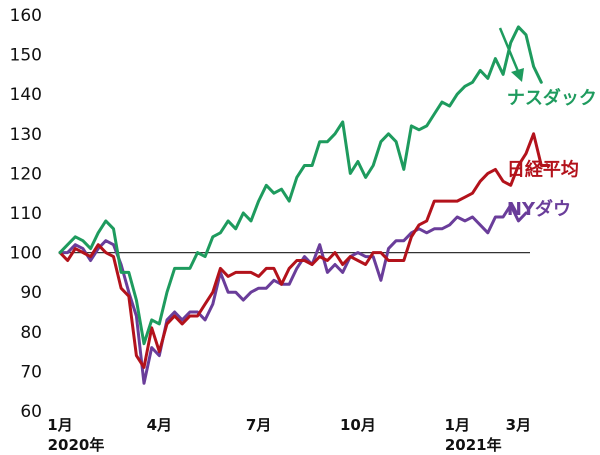  Describe the element at coordinates (76, 445) in the screenshot. I see `x-tick-year-label: 2020年` at that location.